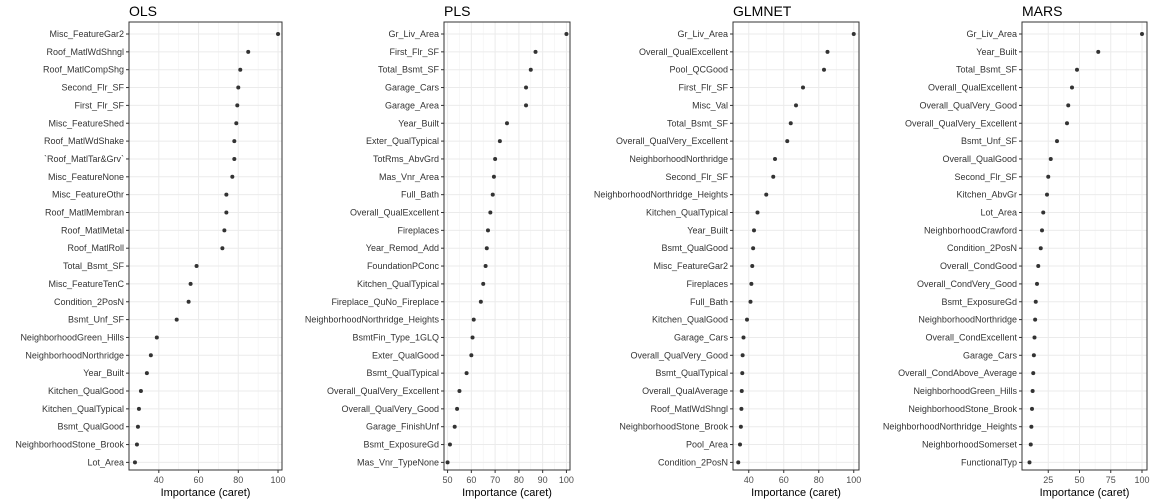 The width and height of the screenshot is (1152, 504). Describe the element at coordinates (702, 34) in the screenshot. I see `category-label: Gr_Liv_Area` at that location.